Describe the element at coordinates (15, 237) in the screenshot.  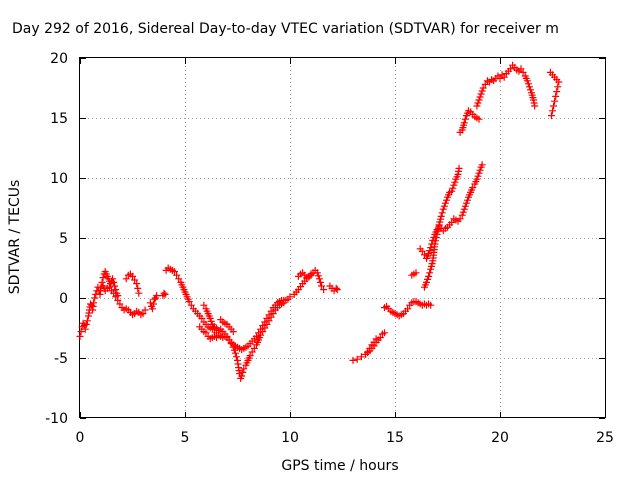
I see `y-axis-label: SDTVAR / TECUs` at that location.